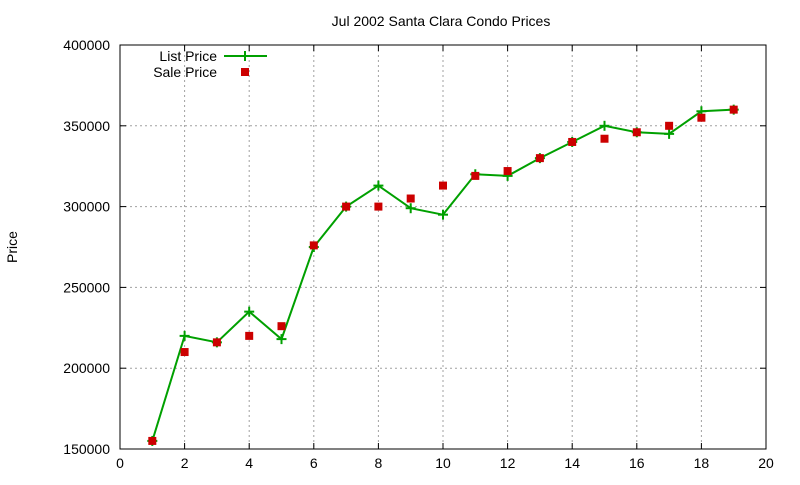 Image resolution: width=800 pixels, height=485 pixels. I want to click on x-tick-label: 14, so click(572, 463).